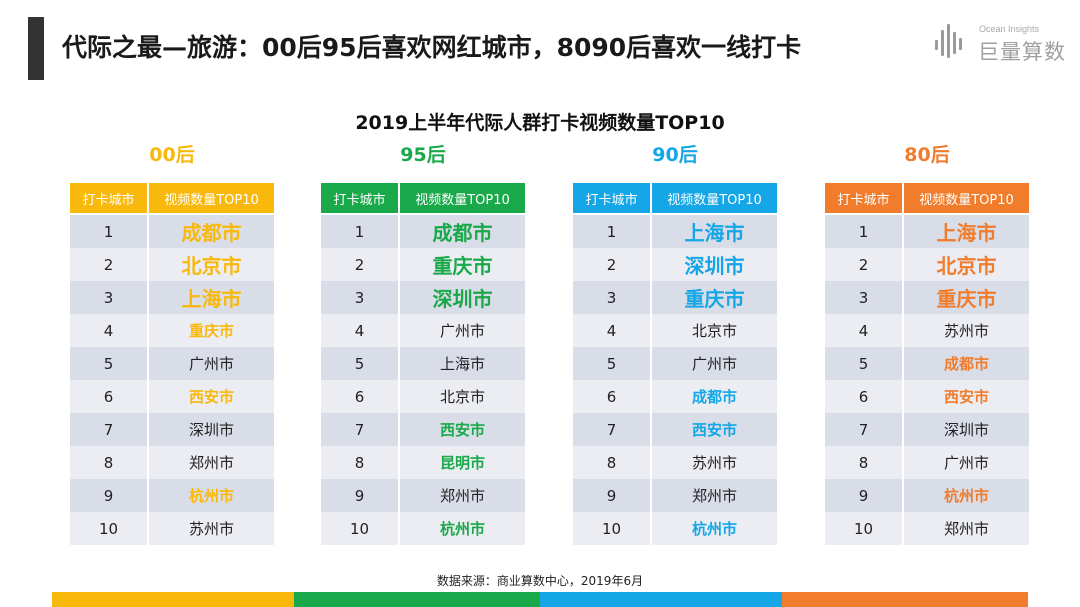 This screenshot has width=1080, height=607. Describe the element at coordinates (675, 462) in the screenshot. I see `table-row: 8 苏州市` at that location.